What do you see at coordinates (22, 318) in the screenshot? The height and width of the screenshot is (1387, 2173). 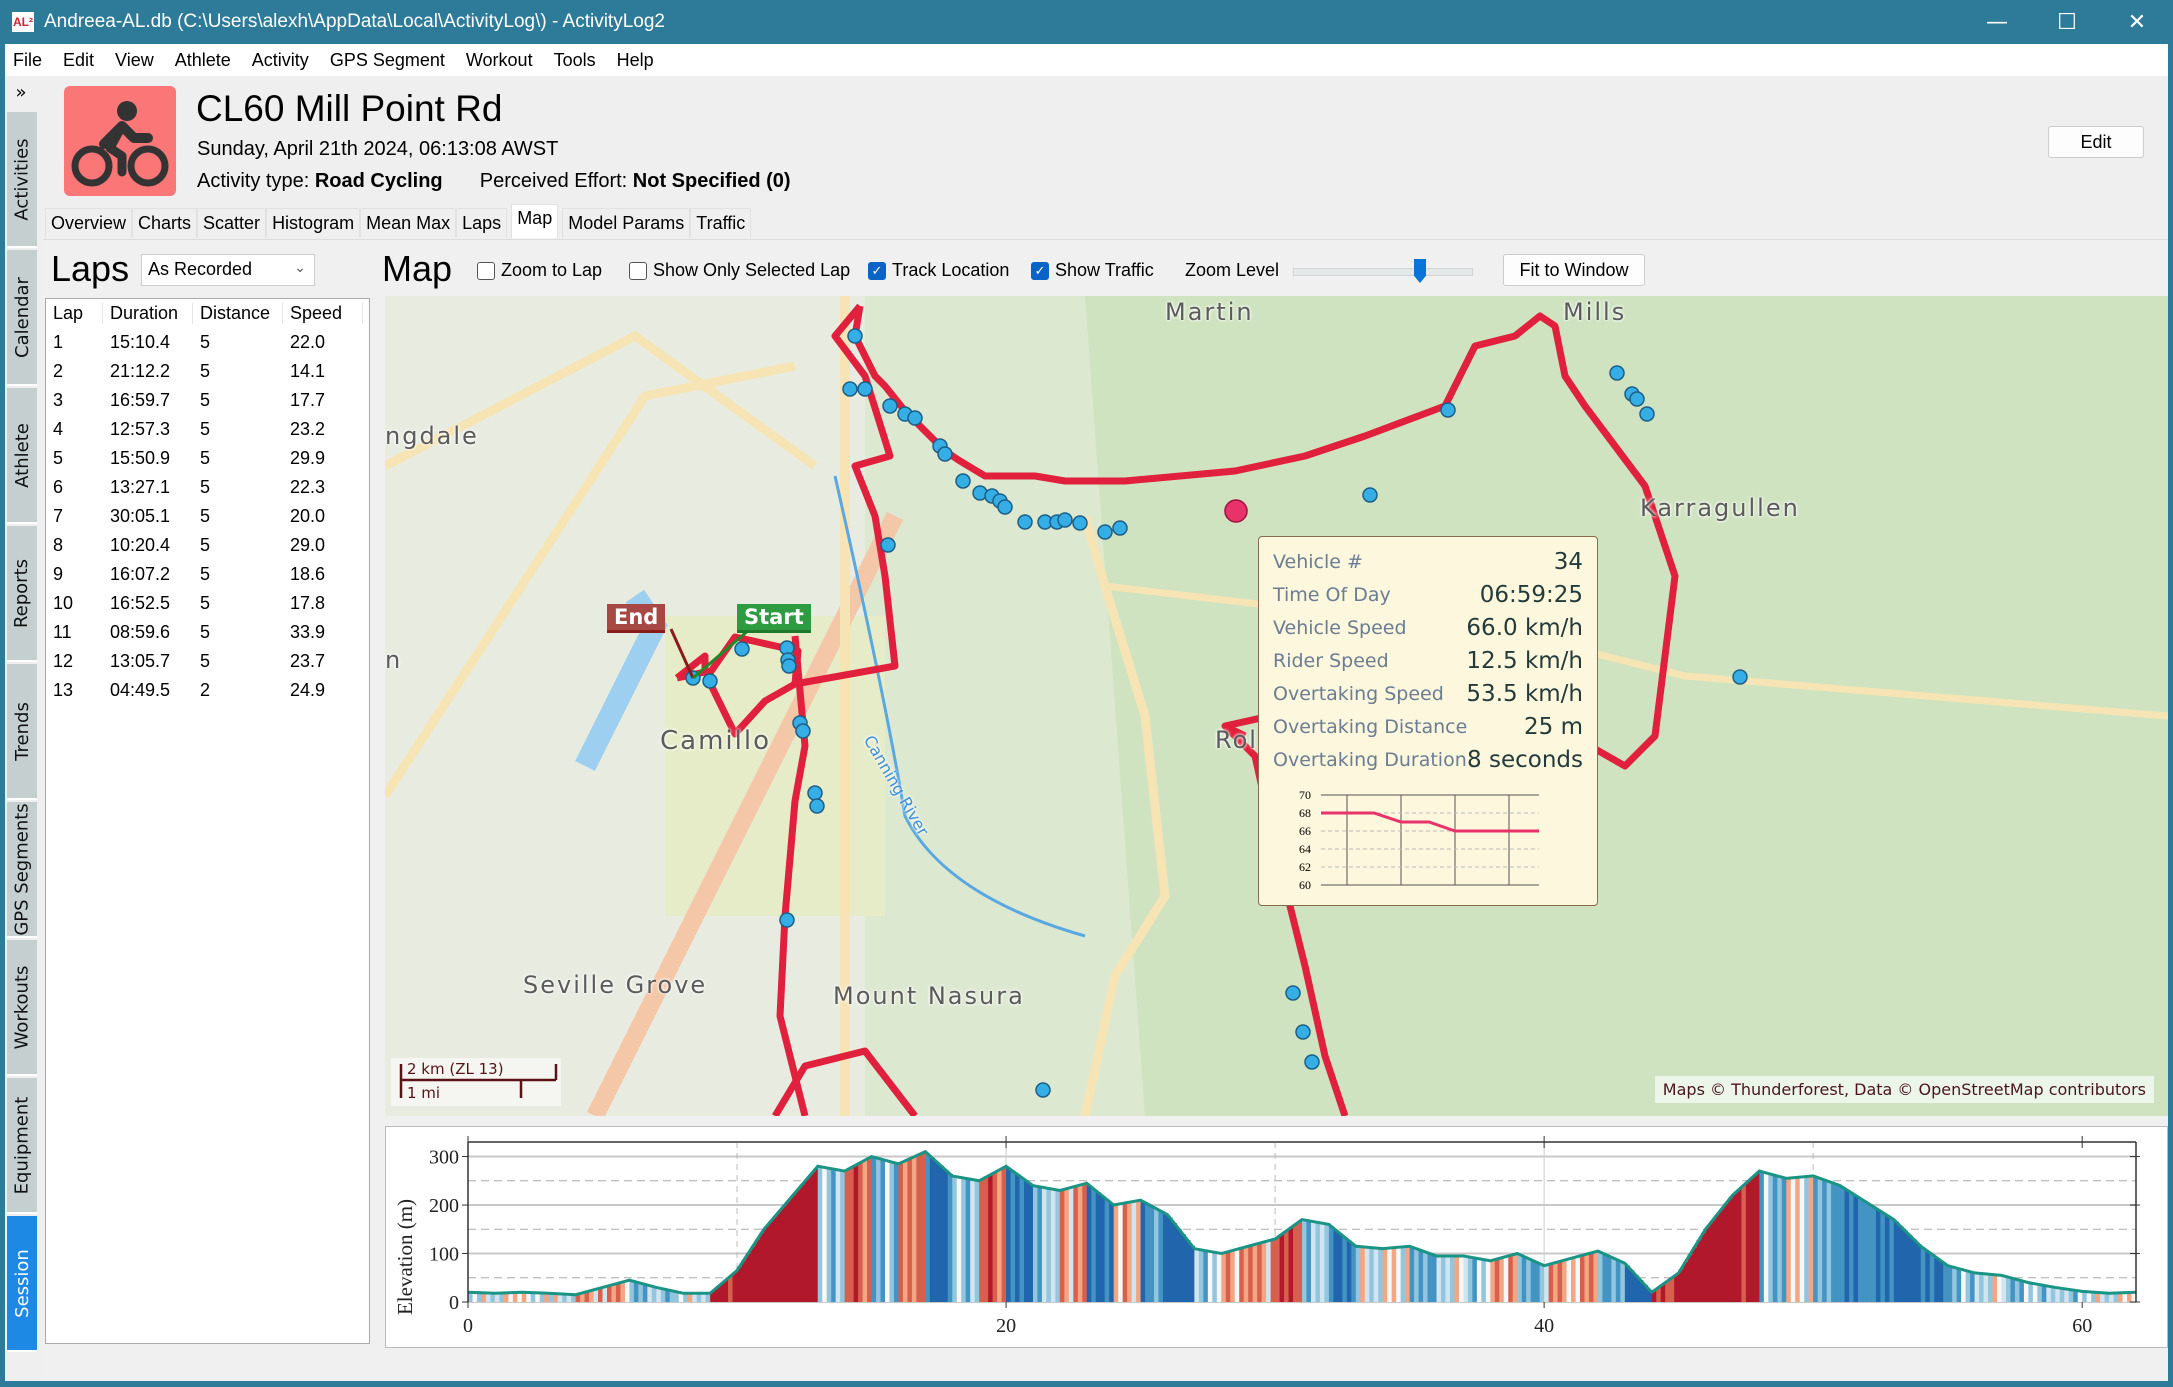 I see `sidebar-tab-calendar: Calendar` at bounding box center [22, 318].